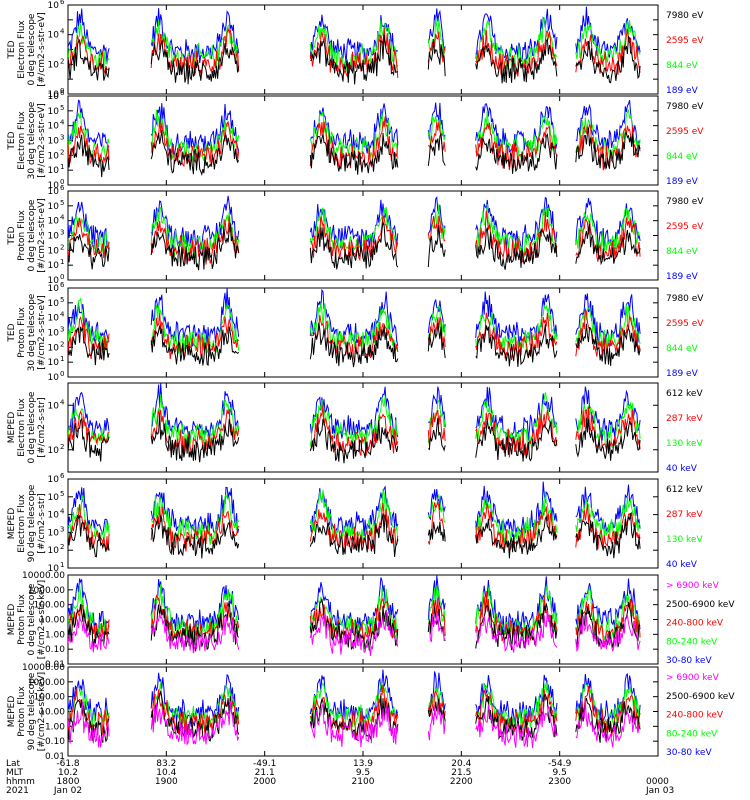  Describe the element at coordinates (62, 359) in the screenshot. I see `y-tick-exponent: 1` at that location.